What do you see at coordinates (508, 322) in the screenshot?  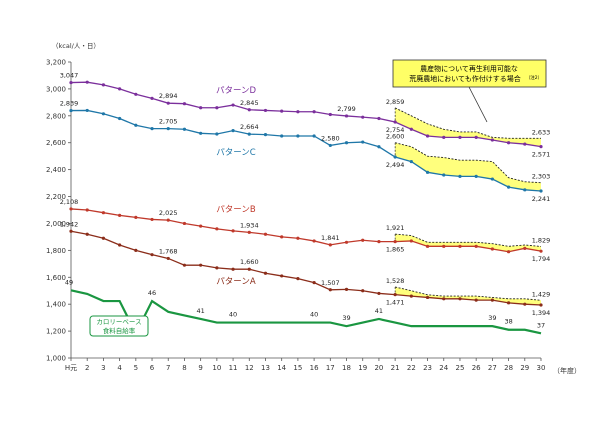 I see `data-label: 38` at bounding box center [508, 322].